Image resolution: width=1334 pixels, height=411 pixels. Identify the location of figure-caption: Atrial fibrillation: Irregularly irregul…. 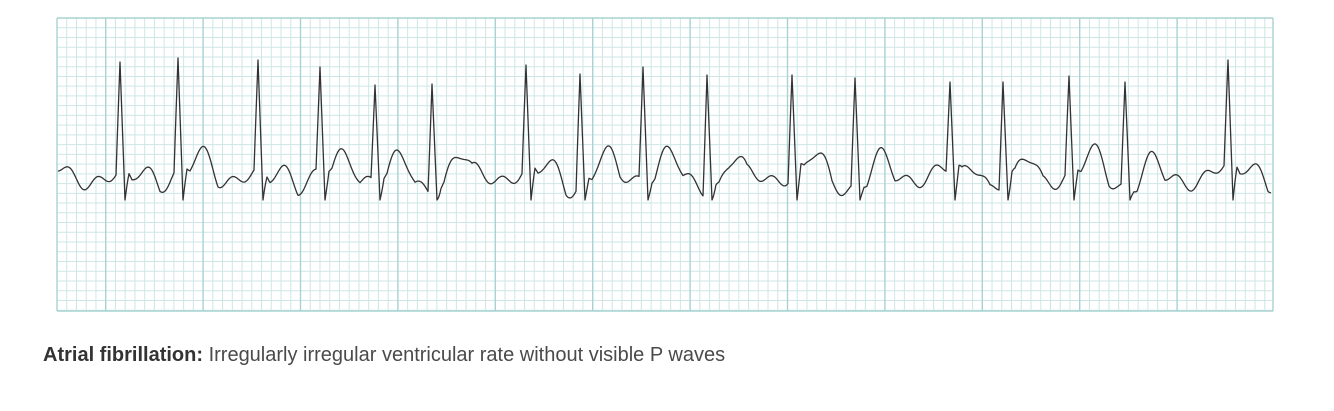
(384, 355).